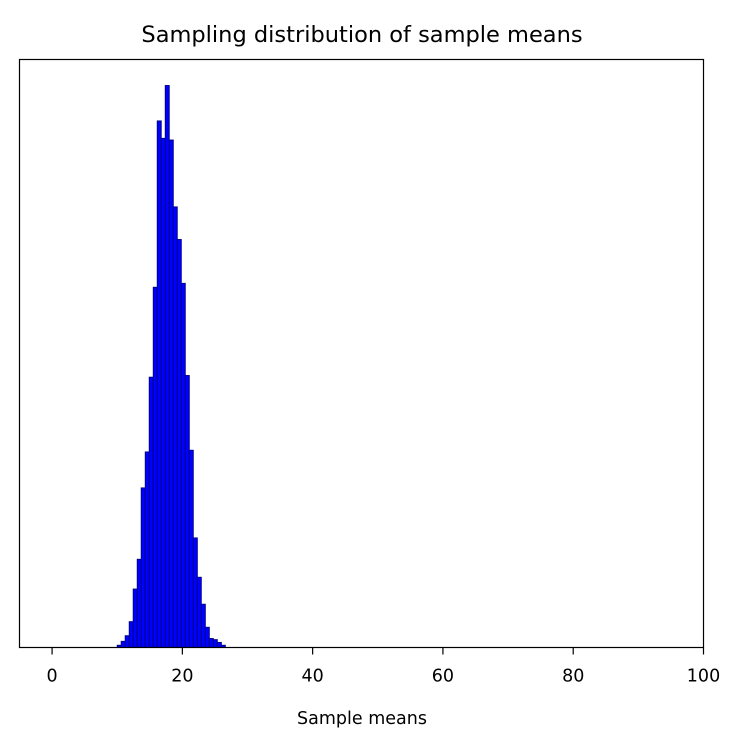 This screenshot has width=748, height=752. I want to click on x-tick-label: 100, so click(703, 677).